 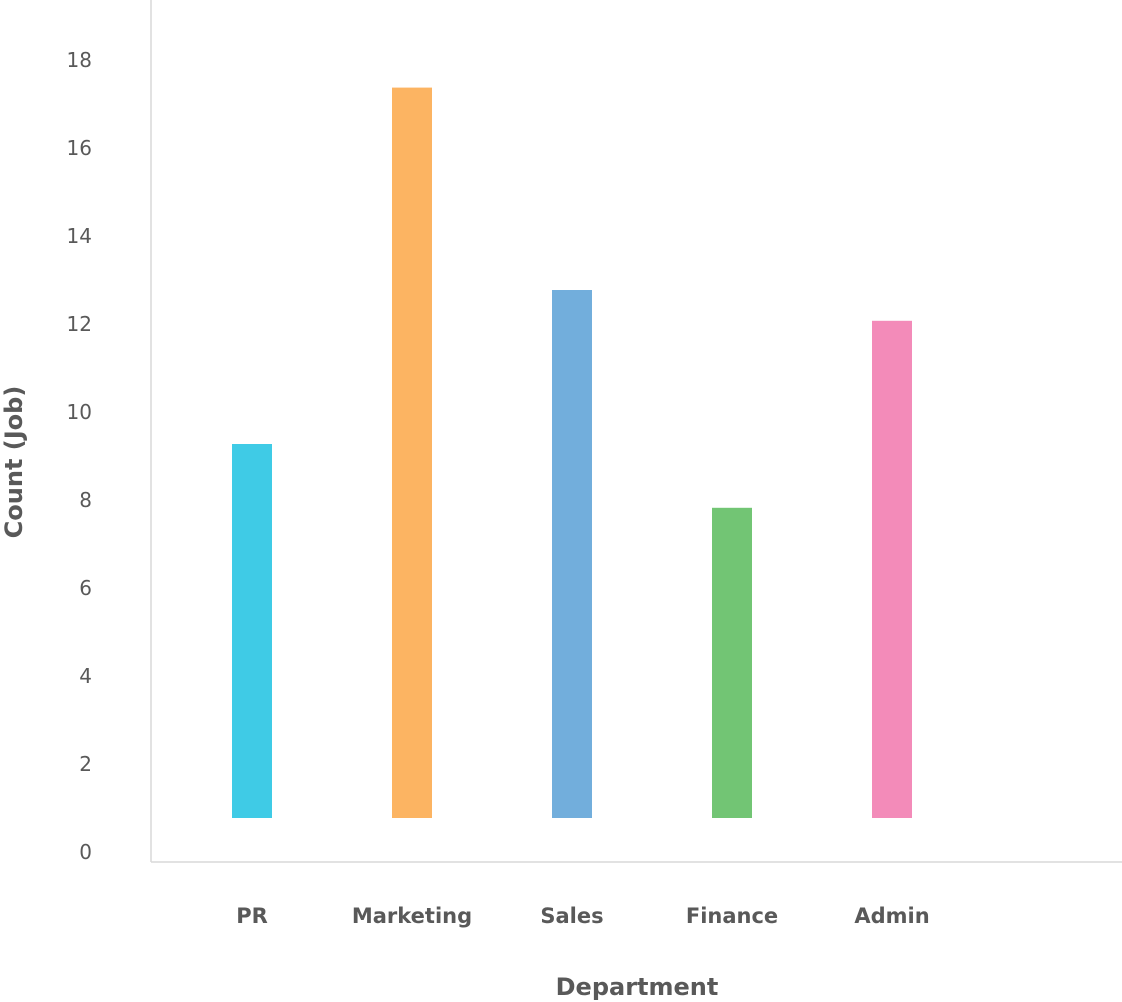 What do you see at coordinates (79, 236) in the screenshot?
I see `y-tick-label: 14` at bounding box center [79, 236].